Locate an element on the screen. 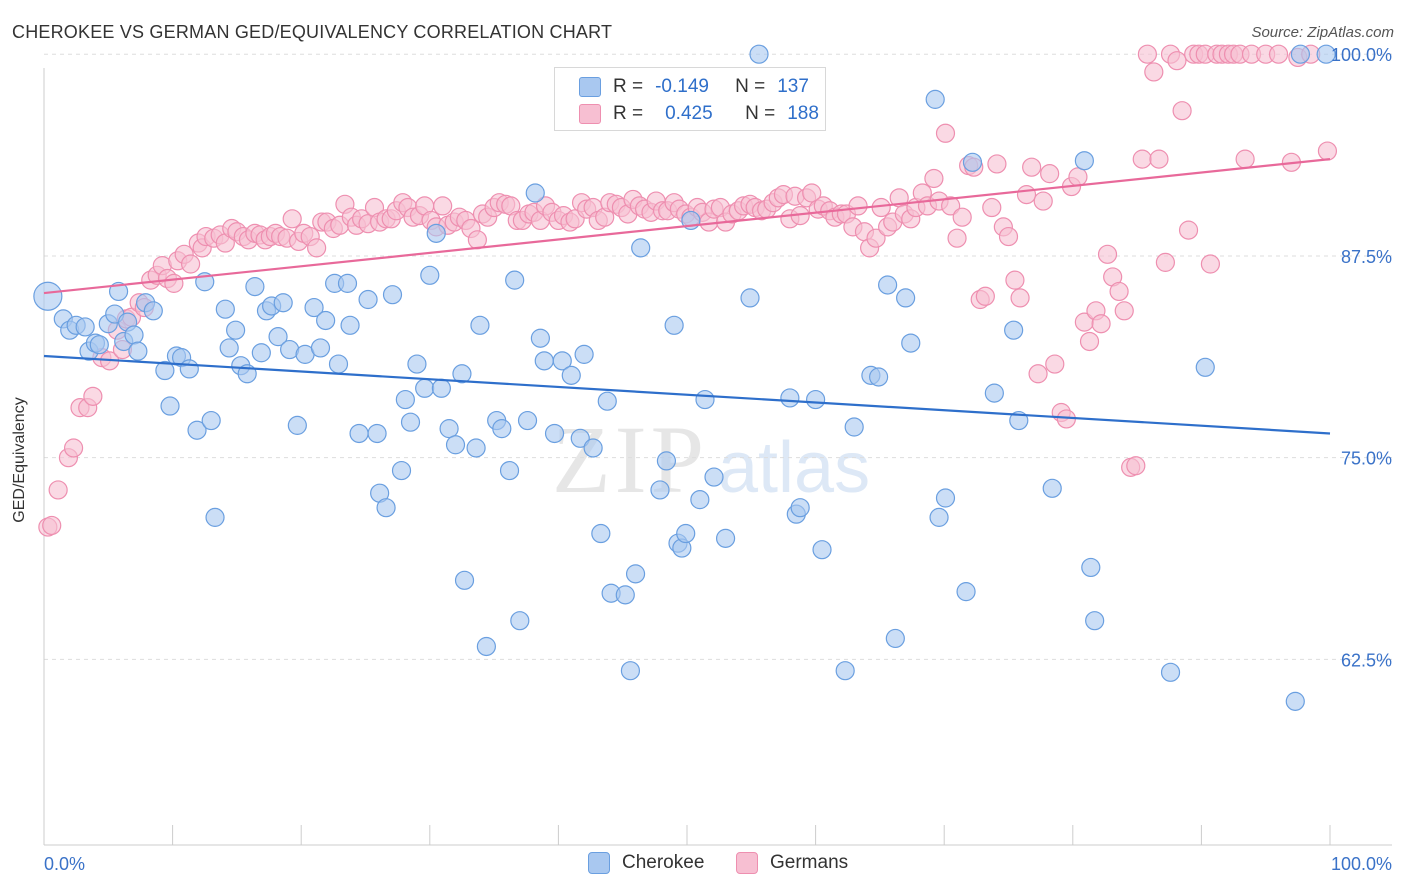 The height and width of the screenshot is (892, 1406). bottom-legend-swatch-cherokee is located at coordinates (599, 863).